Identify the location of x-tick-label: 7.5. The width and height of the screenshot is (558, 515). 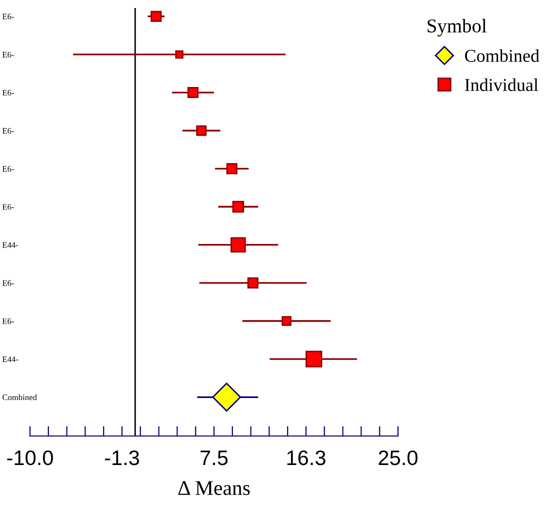
(214, 458).